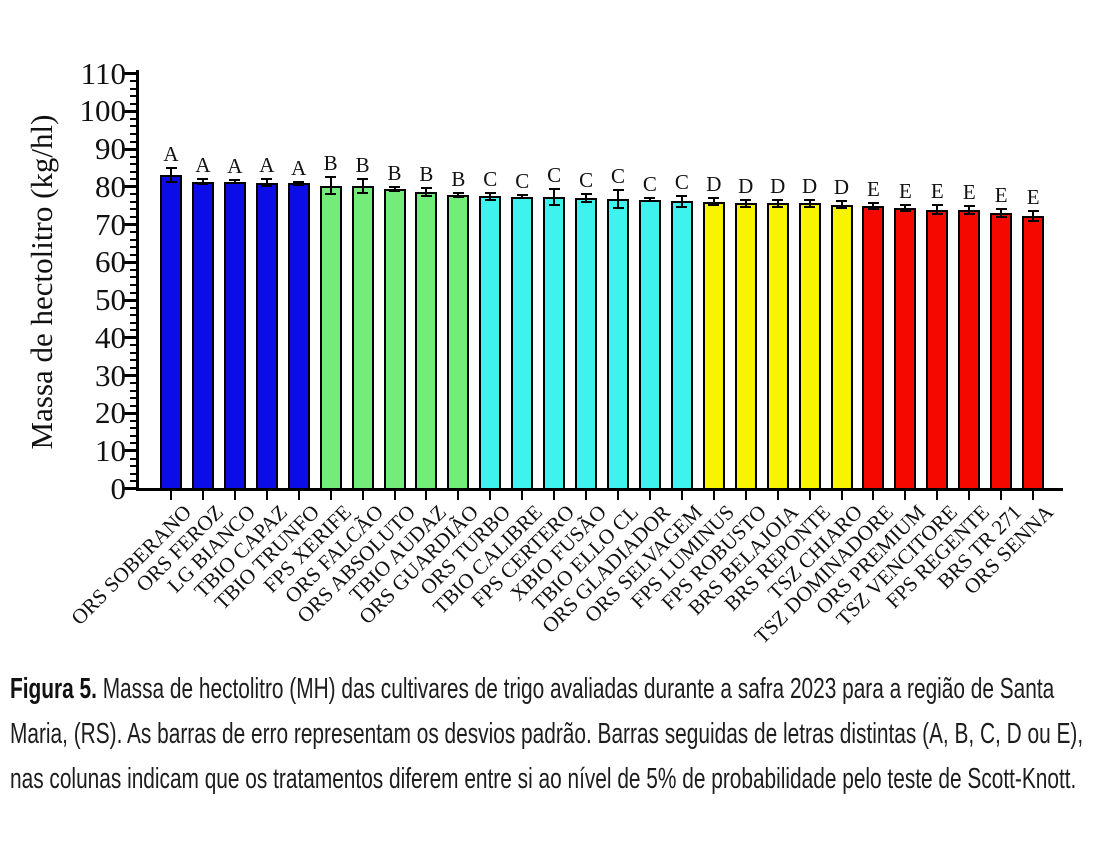  What do you see at coordinates (137, 280) in the screenshot?
I see `y-axis-line` at bounding box center [137, 280].